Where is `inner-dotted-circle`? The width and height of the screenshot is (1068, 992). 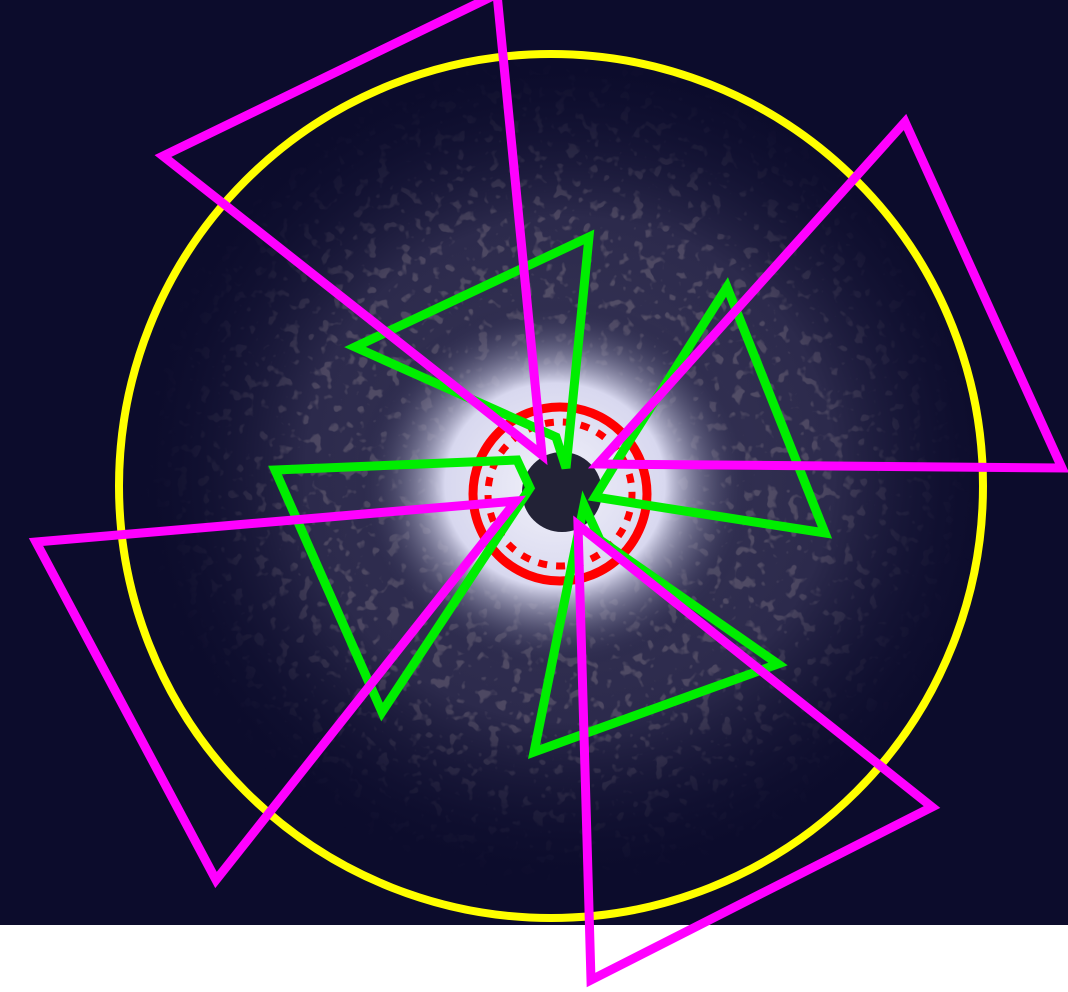
inner-dotted-circle is located at coordinates (560, 494).